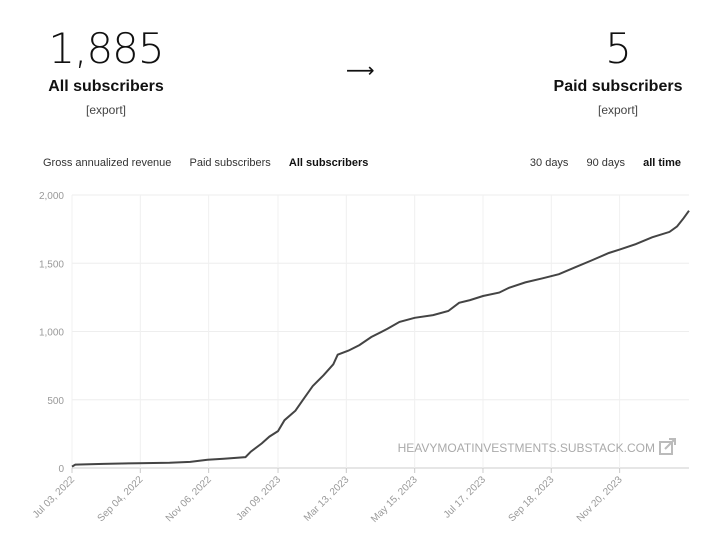 The image size is (707, 550). What do you see at coordinates (618, 48) in the screenshot?
I see `paid-subscribers-count: 5` at bounding box center [618, 48].